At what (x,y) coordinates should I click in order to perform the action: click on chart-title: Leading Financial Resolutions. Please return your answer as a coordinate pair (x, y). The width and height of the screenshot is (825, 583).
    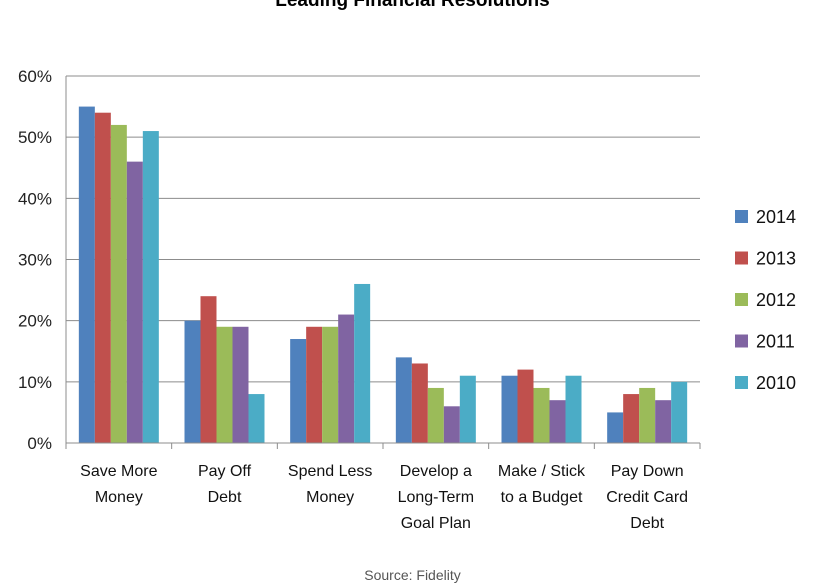
    Looking at the image, I should click on (412, 5).